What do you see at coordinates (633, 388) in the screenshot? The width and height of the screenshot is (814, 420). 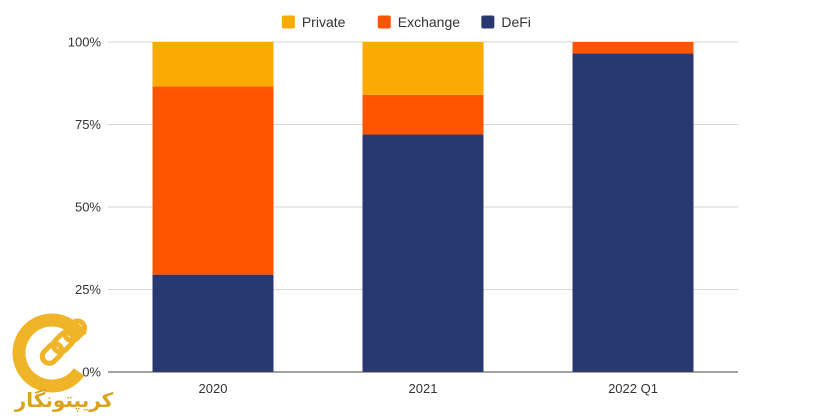 I see `x-tick-label: 2022 Q1` at bounding box center [633, 388].